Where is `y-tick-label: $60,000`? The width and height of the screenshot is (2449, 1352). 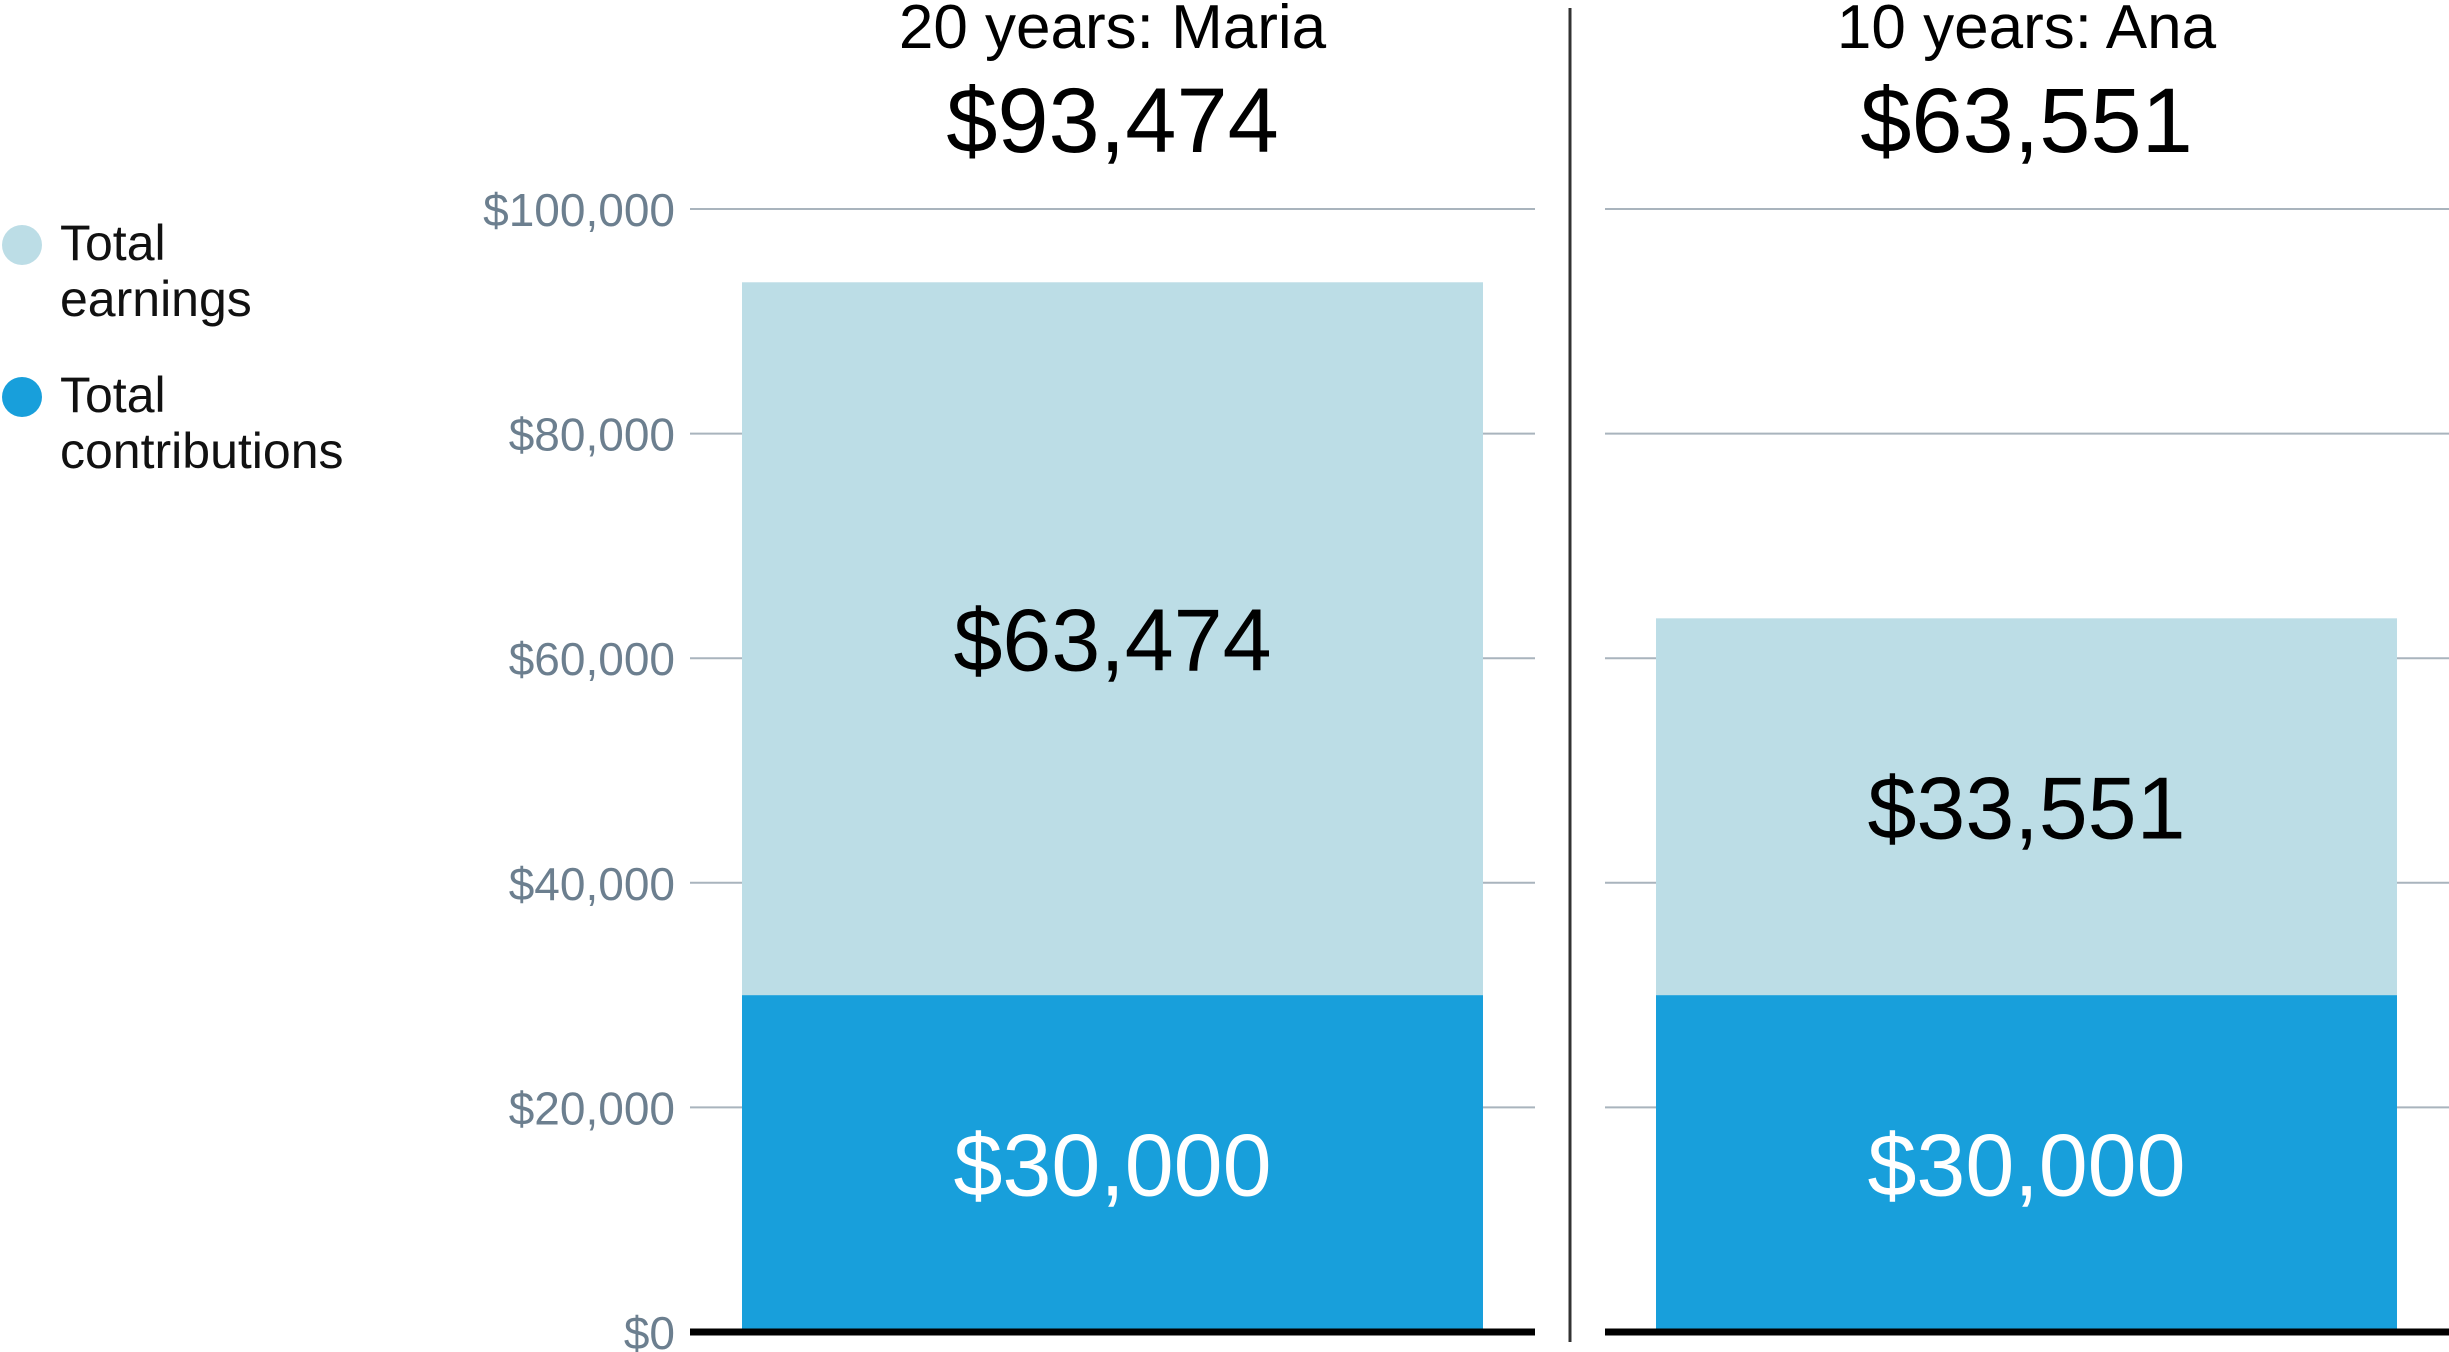
y-tick-label: $60,000 is located at coordinates (592, 659).